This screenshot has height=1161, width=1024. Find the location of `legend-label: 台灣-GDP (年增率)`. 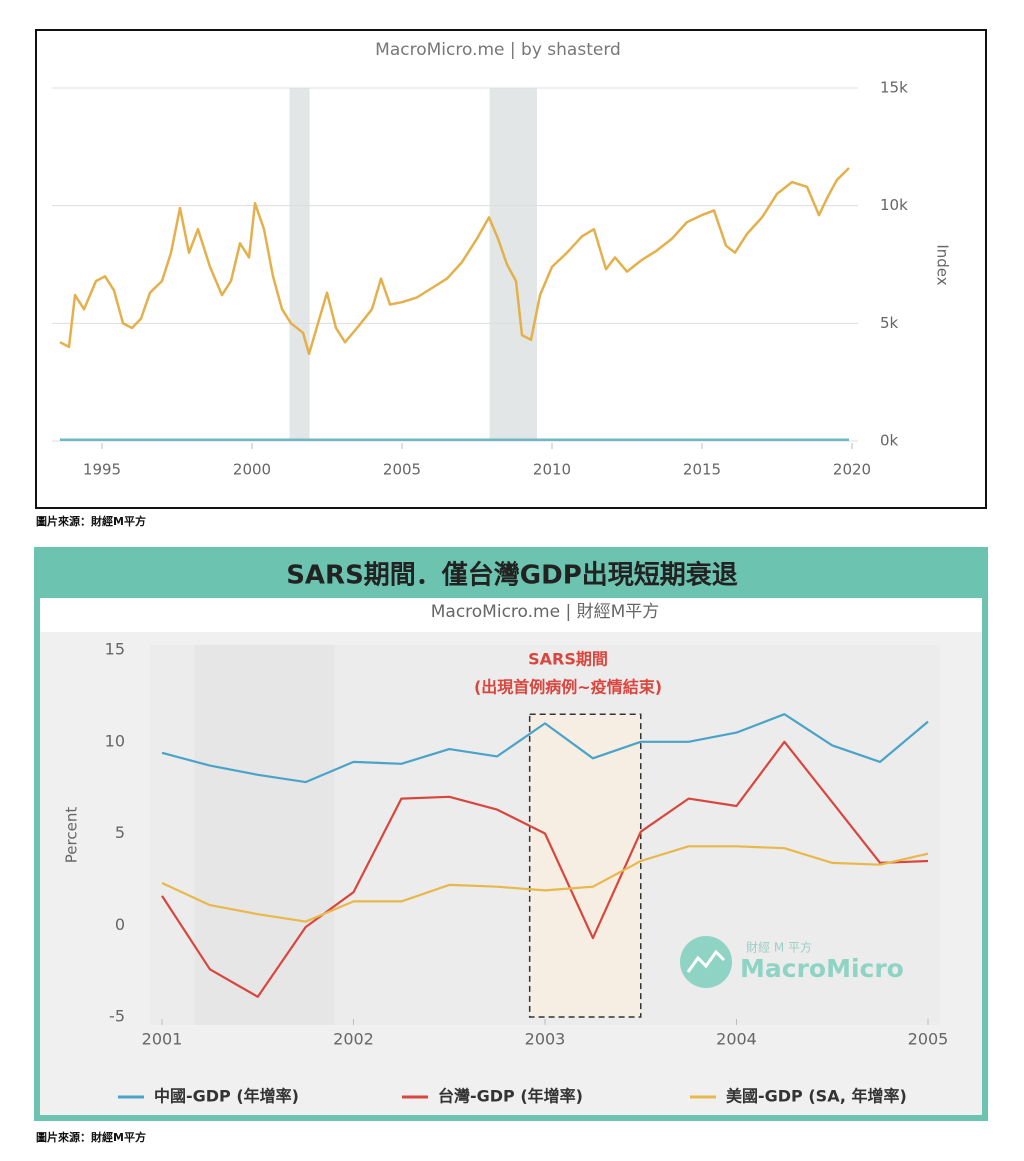

legend-label: 台灣-GDP (年增率) is located at coordinates (510, 1096).